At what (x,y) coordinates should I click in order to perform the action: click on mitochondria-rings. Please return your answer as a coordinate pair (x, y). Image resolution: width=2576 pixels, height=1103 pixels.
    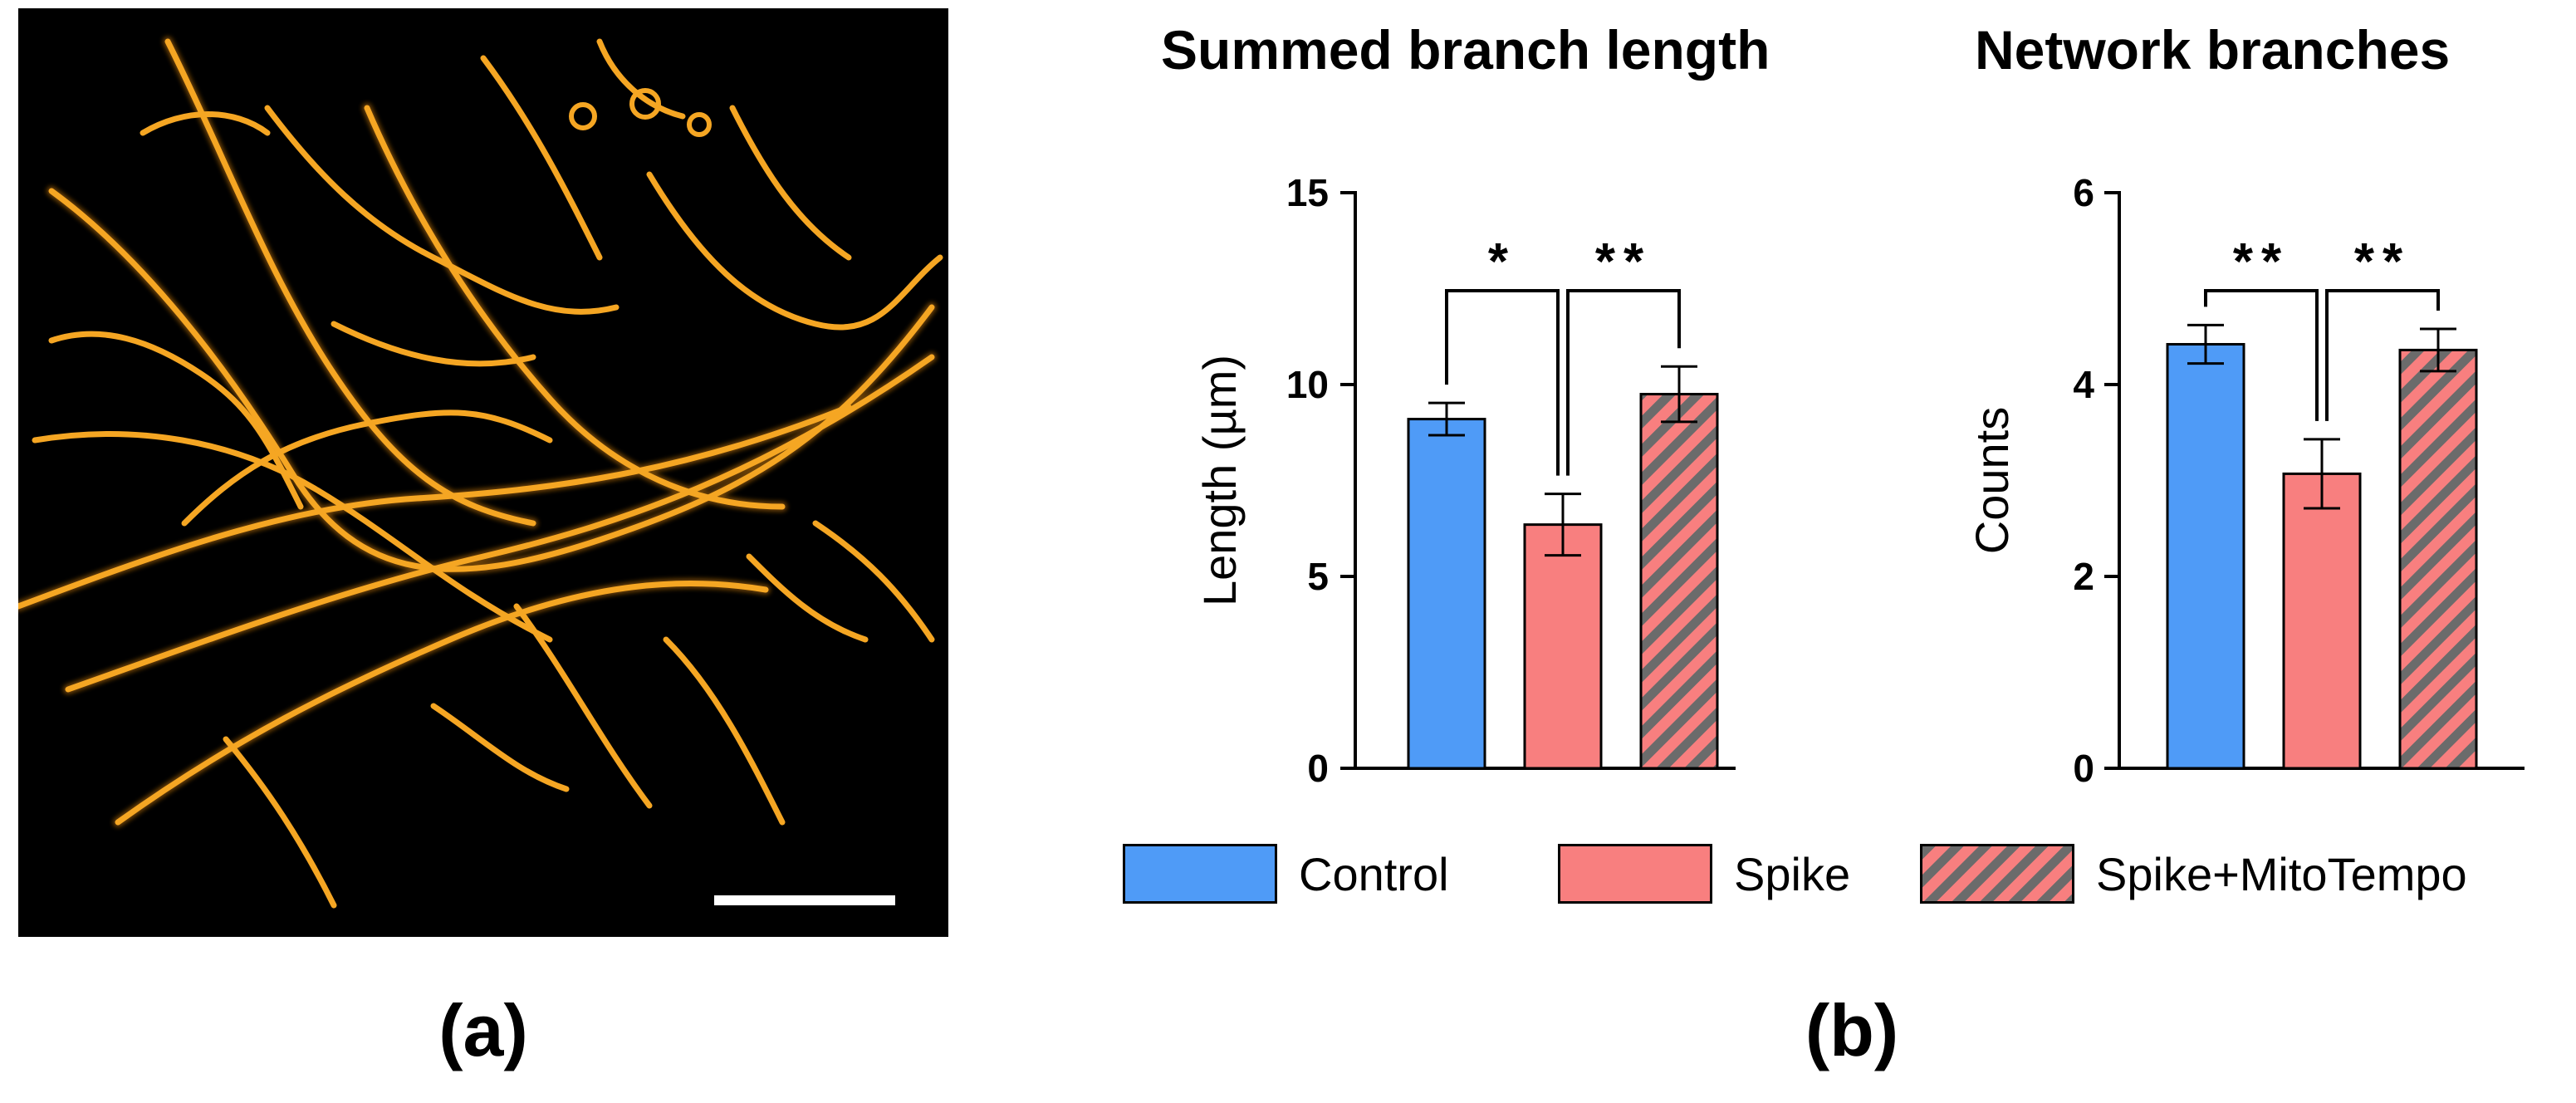
    Looking at the image, I should click on (641, 112).